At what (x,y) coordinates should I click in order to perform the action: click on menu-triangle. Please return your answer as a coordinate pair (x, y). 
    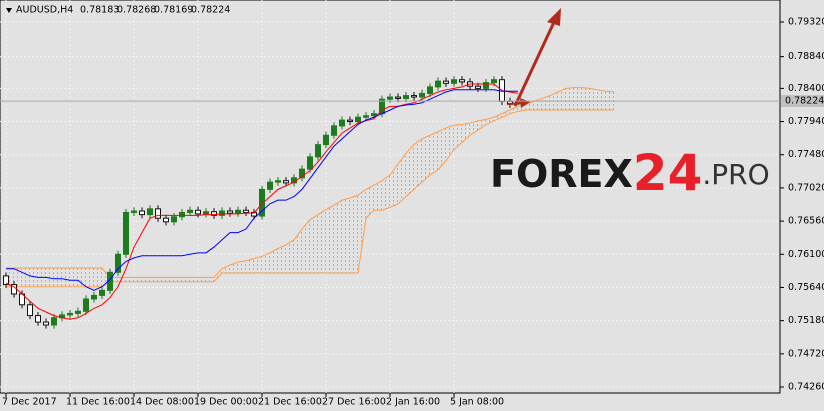
    Looking at the image, I should click on (9, 10).